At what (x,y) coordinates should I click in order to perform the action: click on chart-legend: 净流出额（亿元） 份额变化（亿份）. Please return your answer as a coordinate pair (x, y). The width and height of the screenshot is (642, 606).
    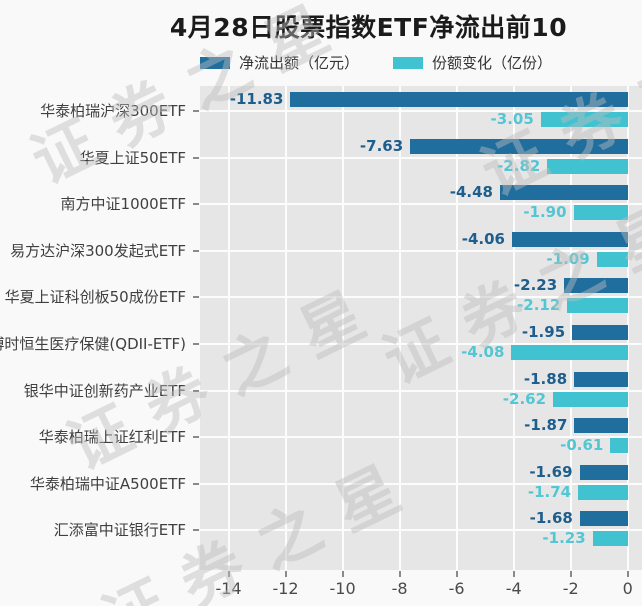
    Looking at the image, I should click on (376, 62).